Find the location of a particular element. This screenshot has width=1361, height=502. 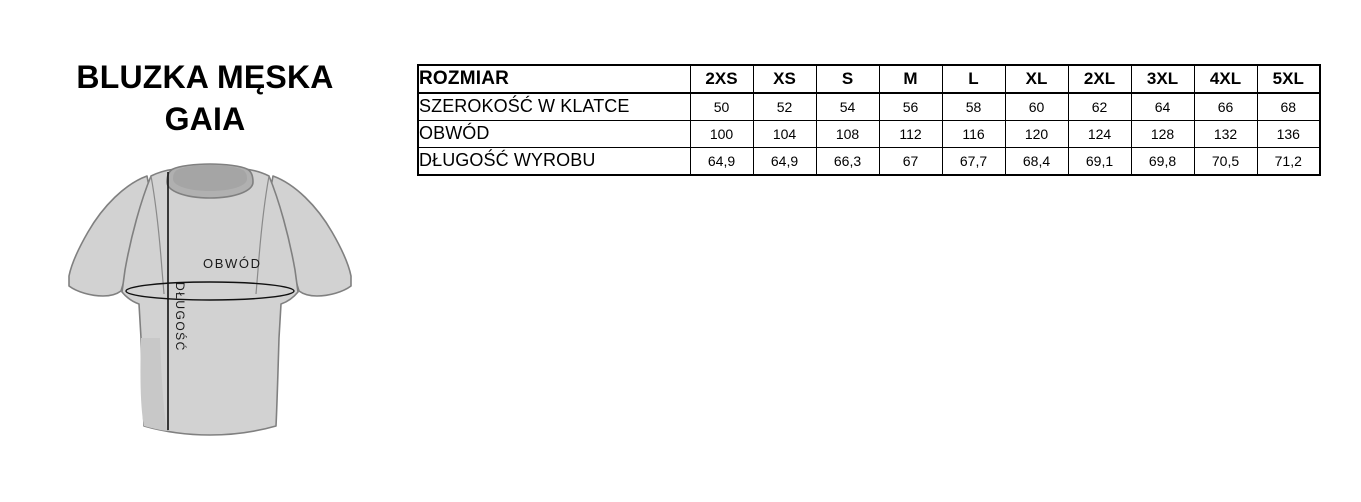

measurement-value: 60 is located at coordinates (1036, 106).